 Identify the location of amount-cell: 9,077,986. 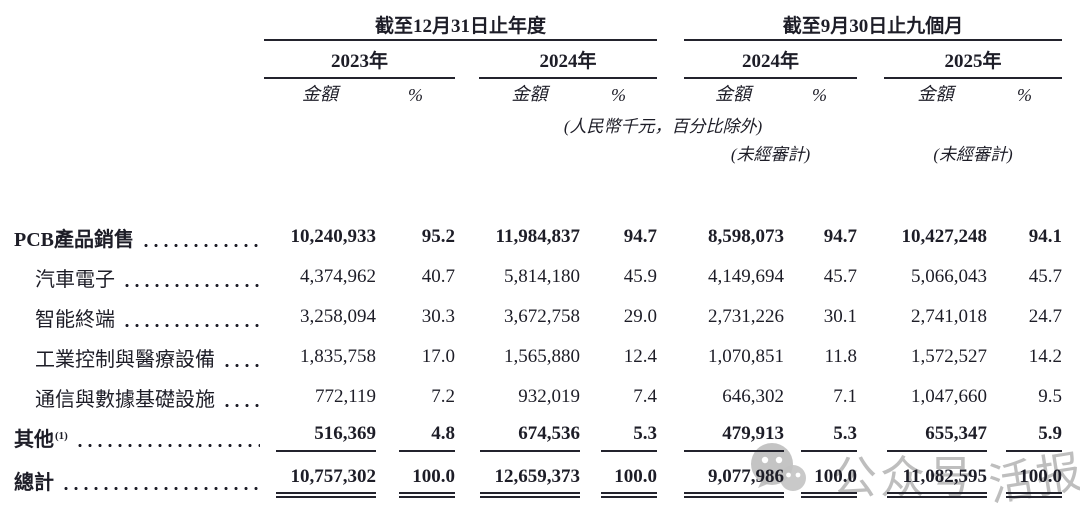
(734, 480).